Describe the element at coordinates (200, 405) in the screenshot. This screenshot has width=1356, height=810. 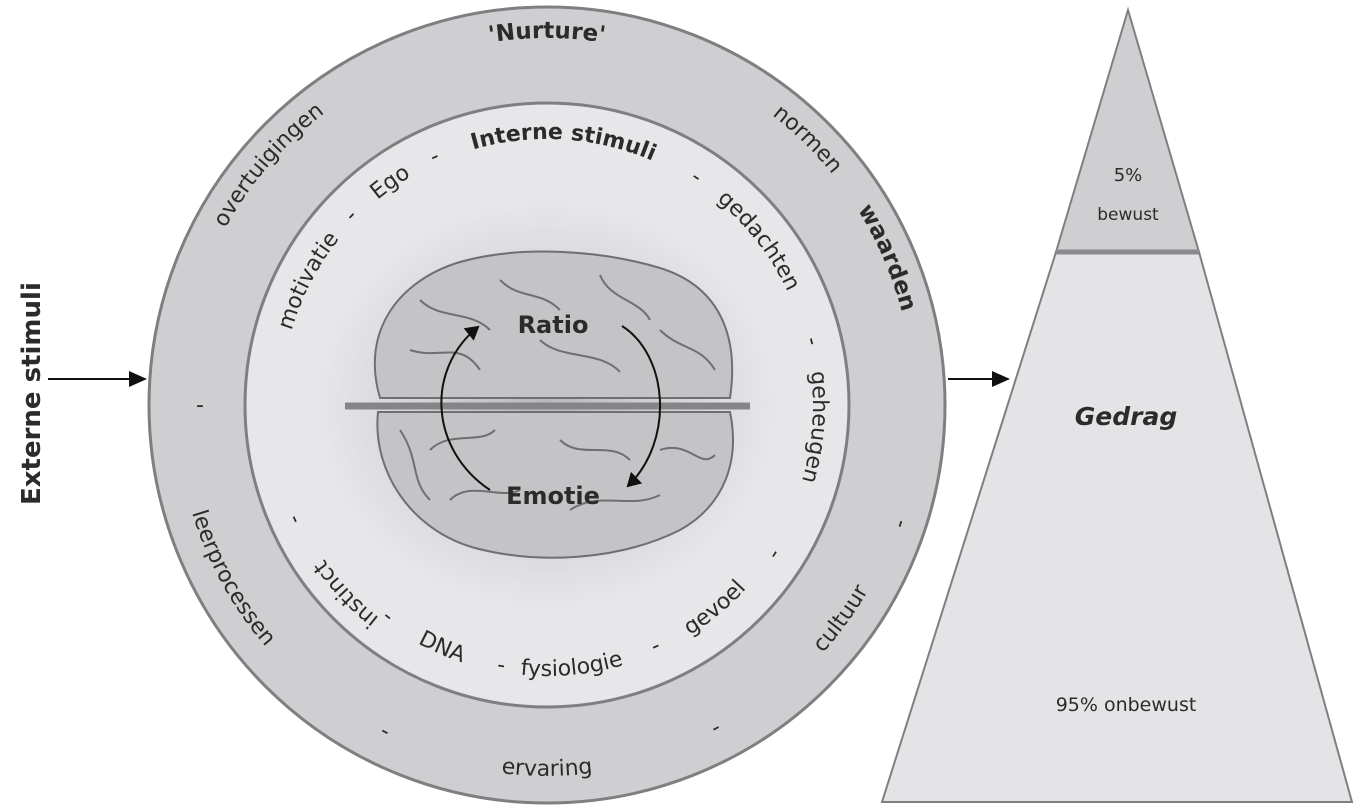
I see `outer-sep-5: -` at that location.